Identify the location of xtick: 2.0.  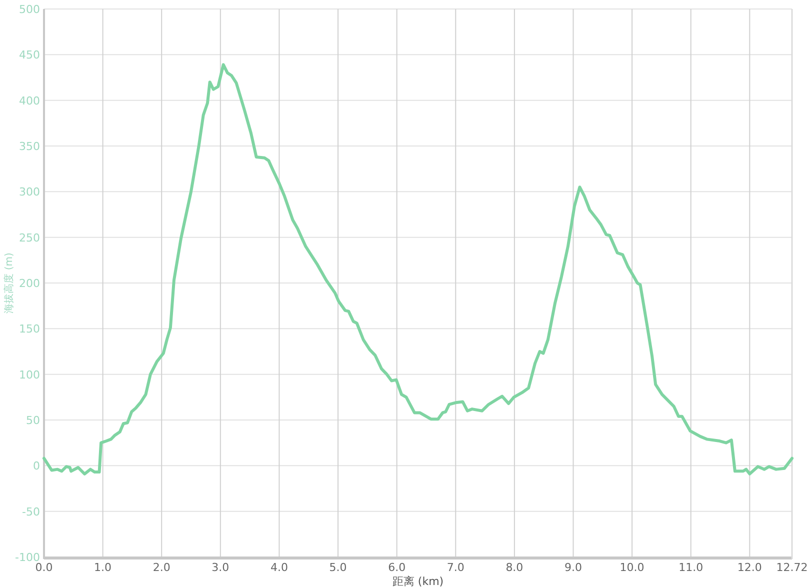
(161, 567).